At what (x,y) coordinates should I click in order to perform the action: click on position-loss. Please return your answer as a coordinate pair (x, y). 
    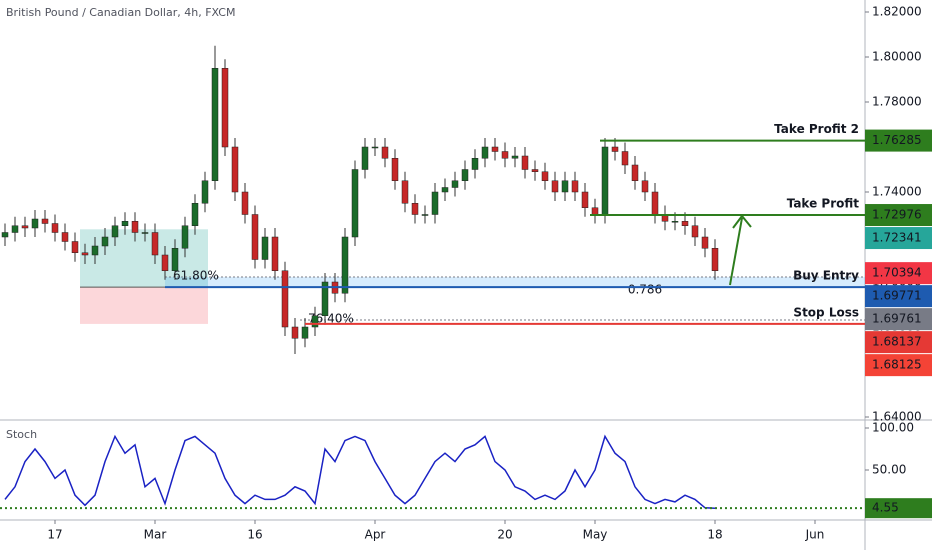
    Looking at the image, I should click on (144, 305).